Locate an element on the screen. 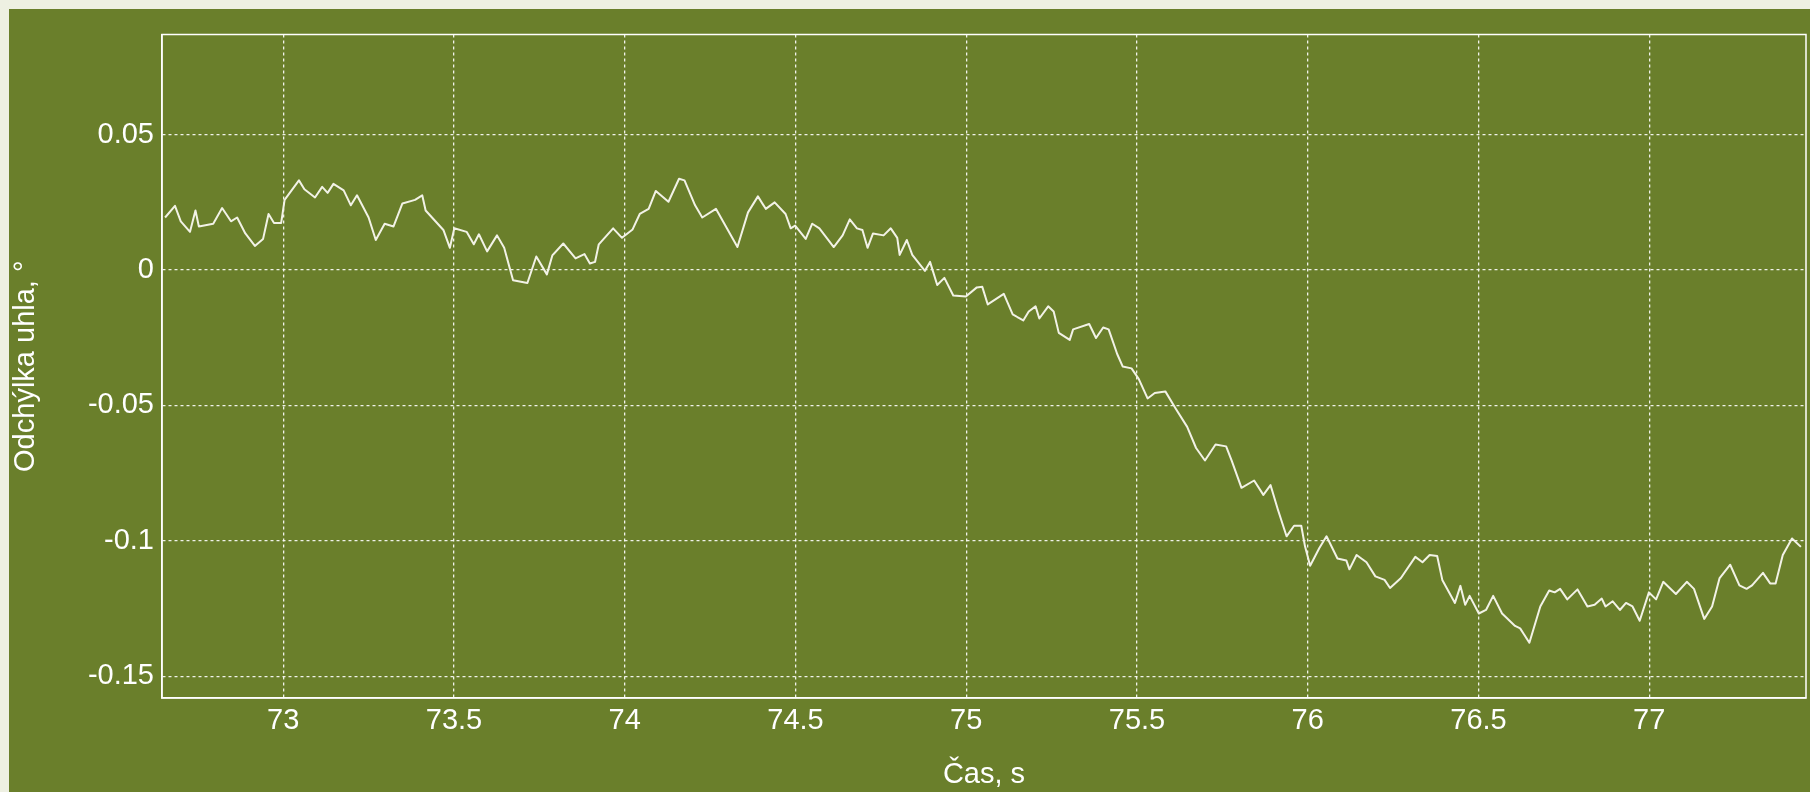  y-tick-label: 0 is located at coordinates (145, 268).